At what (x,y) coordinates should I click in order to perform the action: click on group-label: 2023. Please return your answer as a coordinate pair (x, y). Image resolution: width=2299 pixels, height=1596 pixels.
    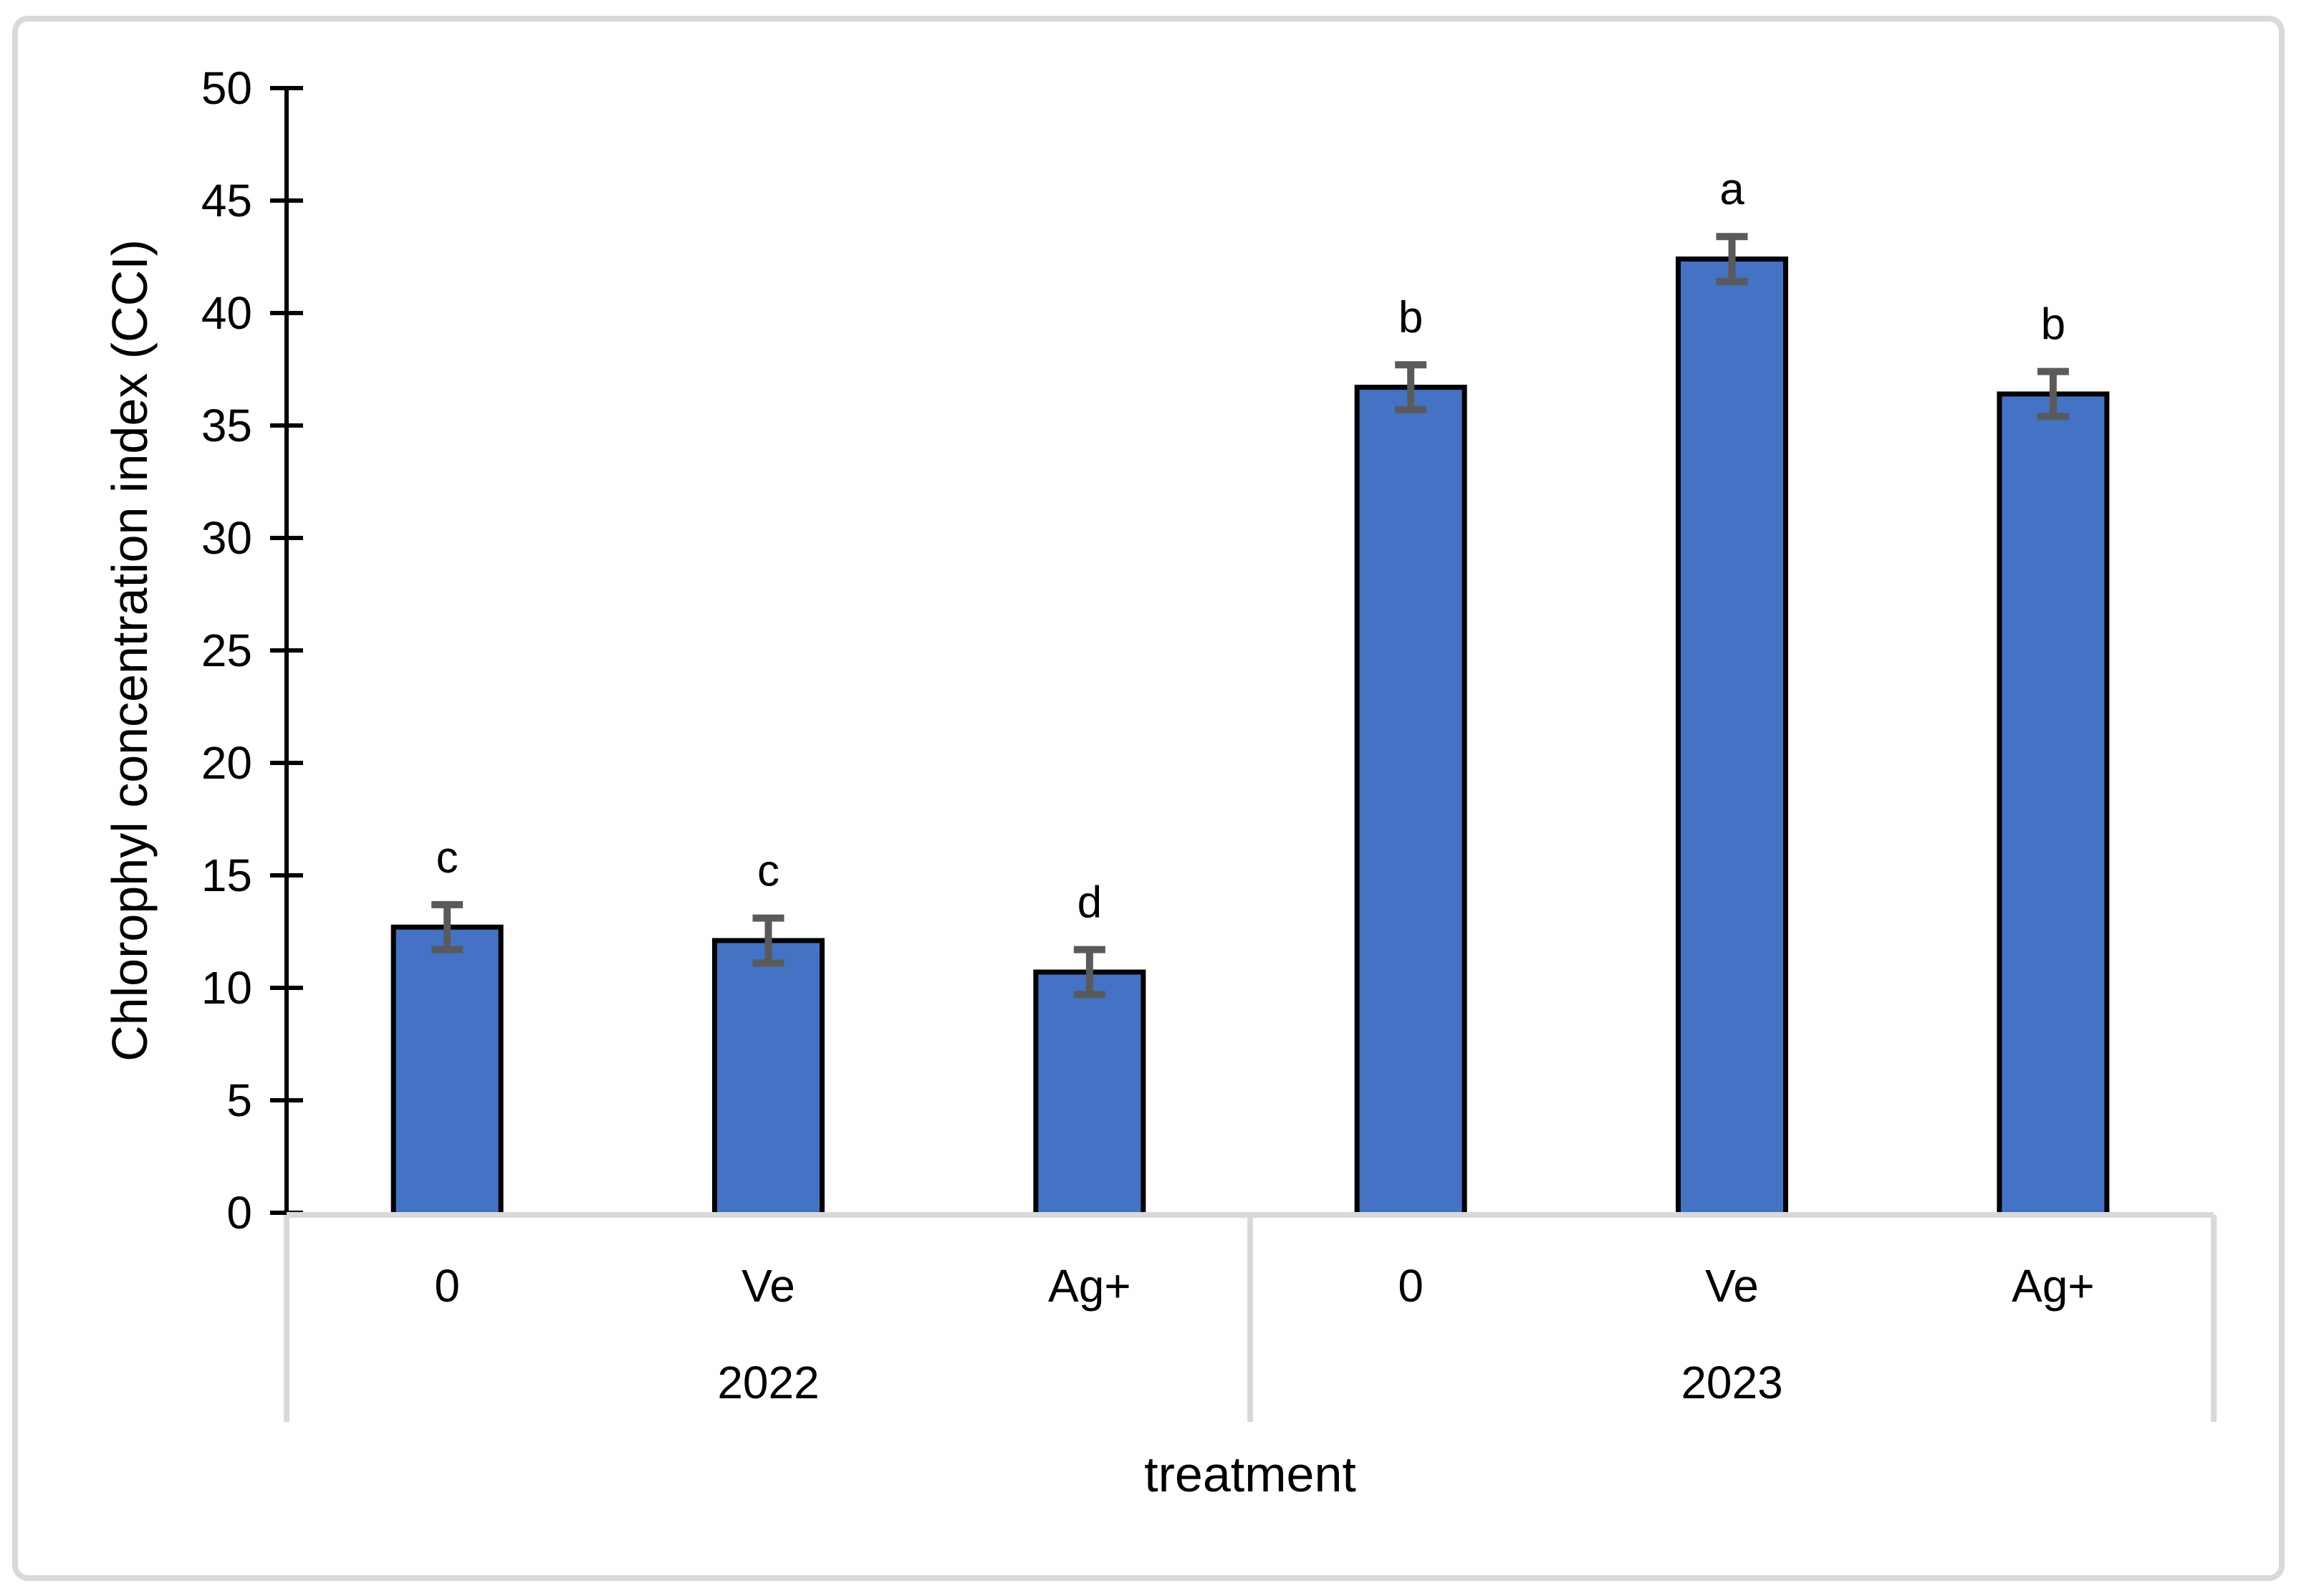
    Looking at the image, I should click on (1732, 1383).